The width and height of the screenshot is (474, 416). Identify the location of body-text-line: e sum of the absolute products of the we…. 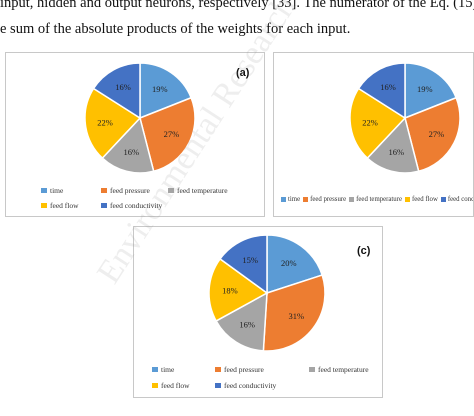
(175, 29).